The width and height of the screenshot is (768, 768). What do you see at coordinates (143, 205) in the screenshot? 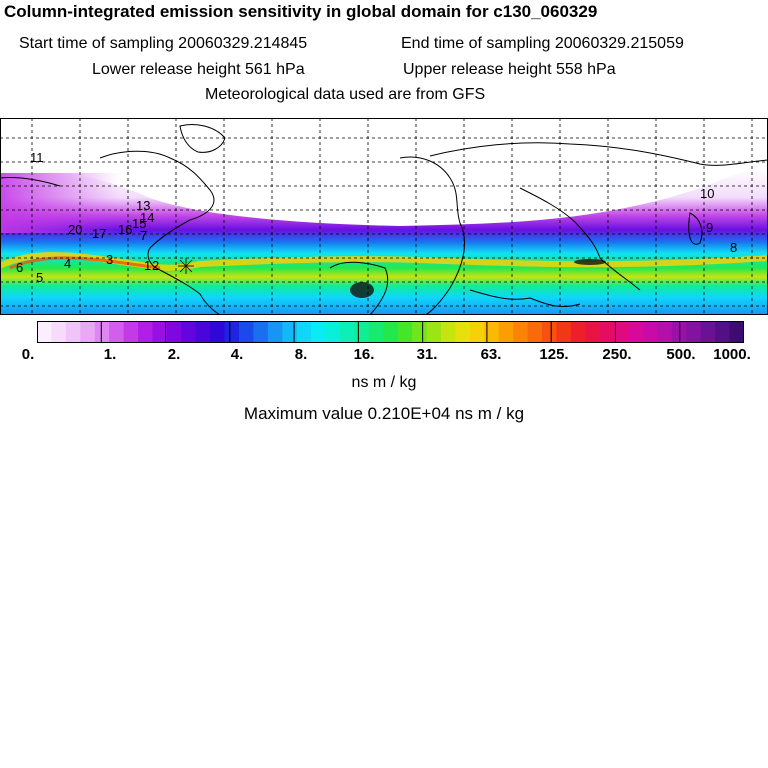
I see `trajectory-label: 13` at bounding box center [143, 205].